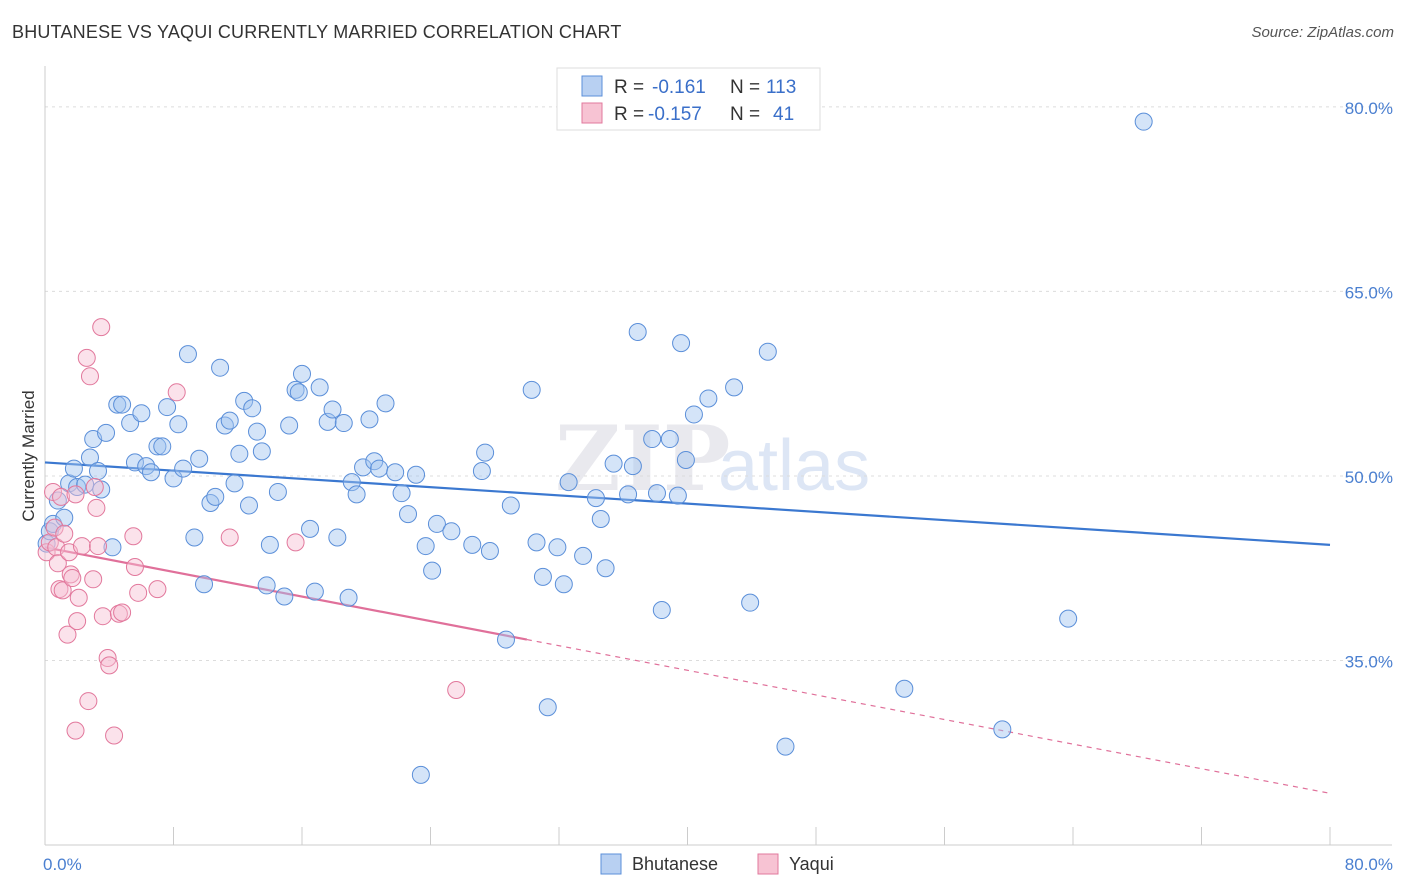 This screenshot has height=892, width=1406. What do you see at coordinates (811, 864) in the screenshot?
I see `bottom-legend-label-yaqui: Yaqui` at bounding box center [811, 864].